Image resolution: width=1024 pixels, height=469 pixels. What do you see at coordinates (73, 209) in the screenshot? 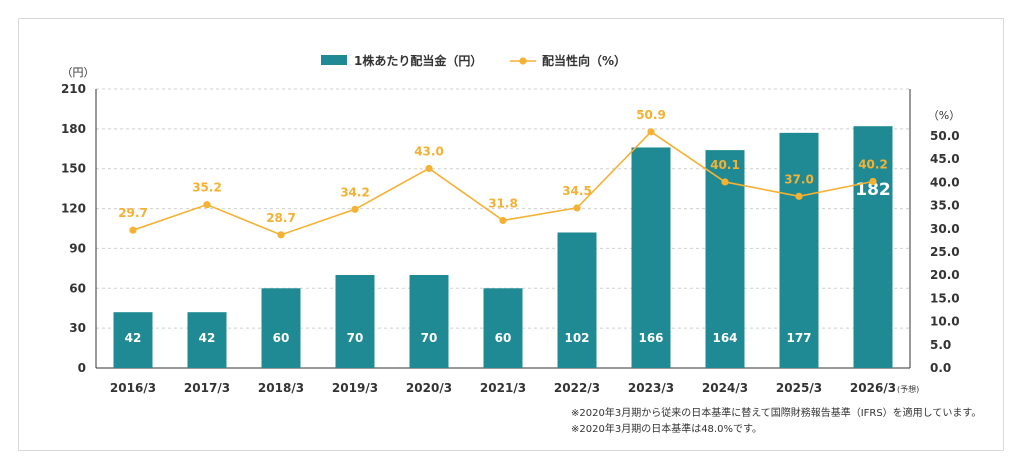
I see `y-left-tick-label: 120` at bounding box center [73, 209].